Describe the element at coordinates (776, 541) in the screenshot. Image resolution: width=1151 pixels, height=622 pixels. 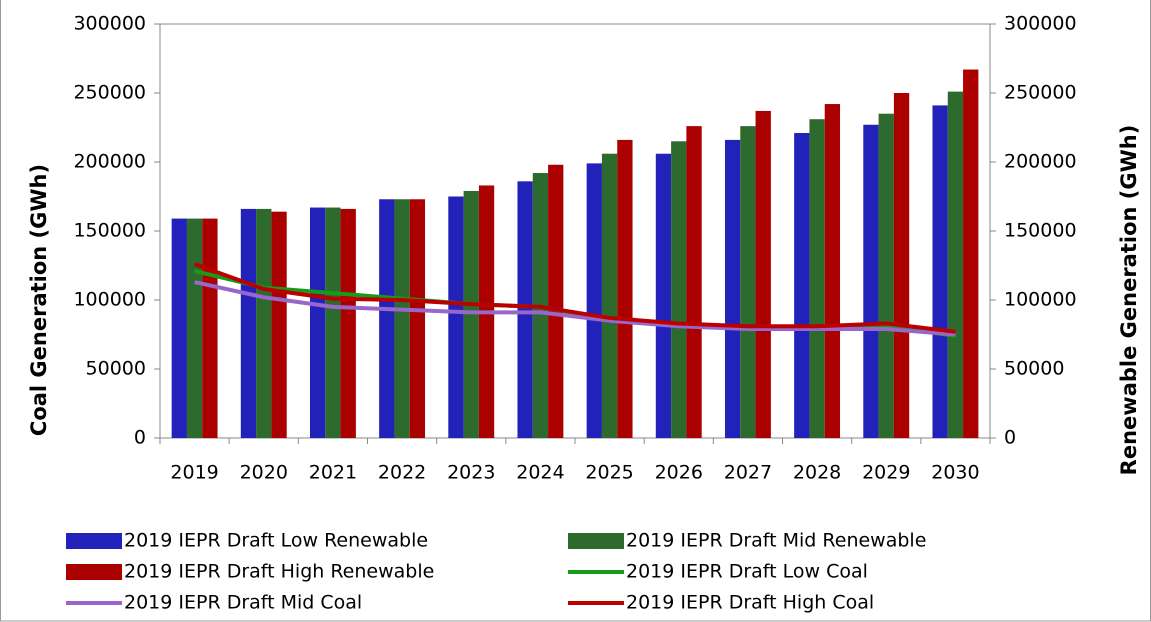
I see `legend-label: 2019 IEPR Draft Mid Renewable` at that location.